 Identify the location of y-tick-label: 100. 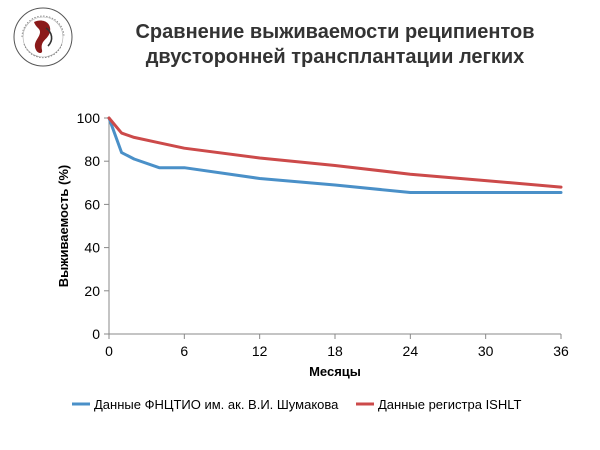
(89, 118).